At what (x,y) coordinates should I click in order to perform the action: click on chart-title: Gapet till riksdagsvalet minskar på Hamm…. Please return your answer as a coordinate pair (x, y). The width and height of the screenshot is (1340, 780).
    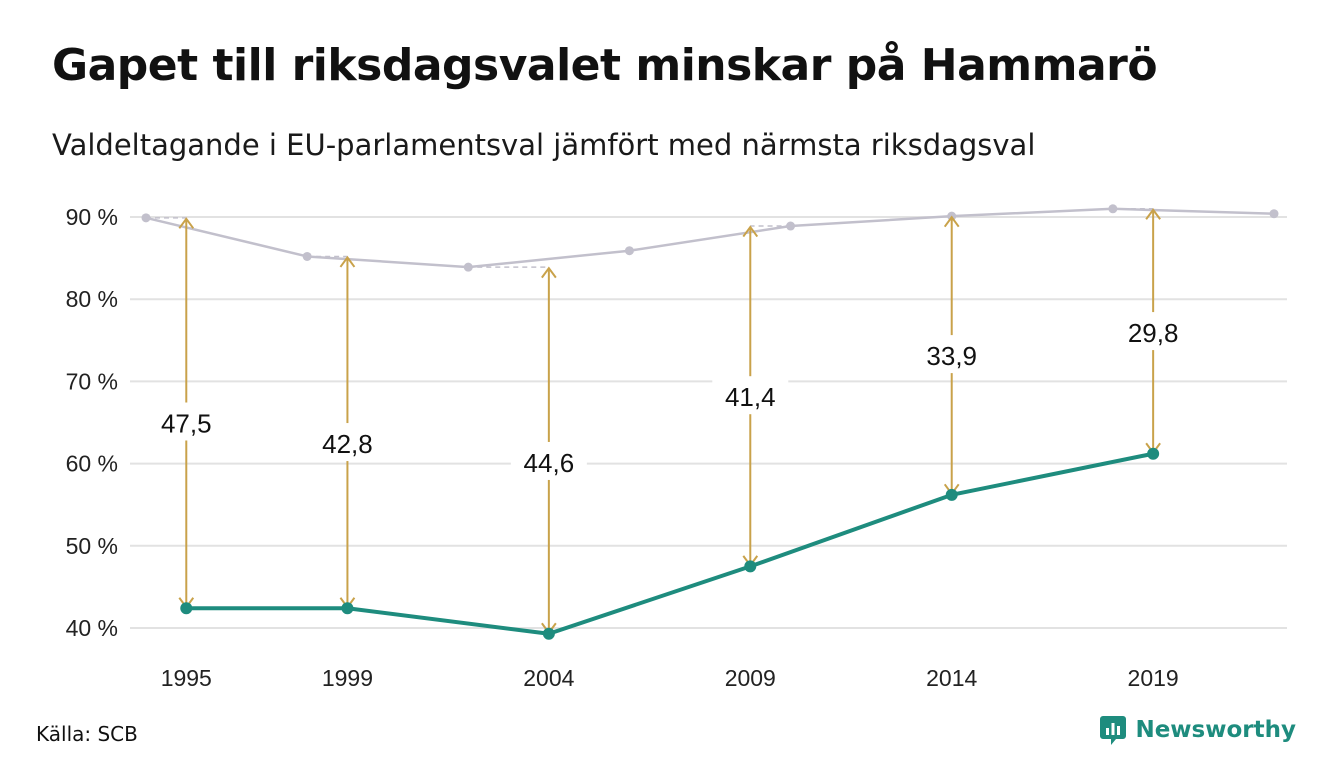
    Looking at the image, I should click on (605, 65).